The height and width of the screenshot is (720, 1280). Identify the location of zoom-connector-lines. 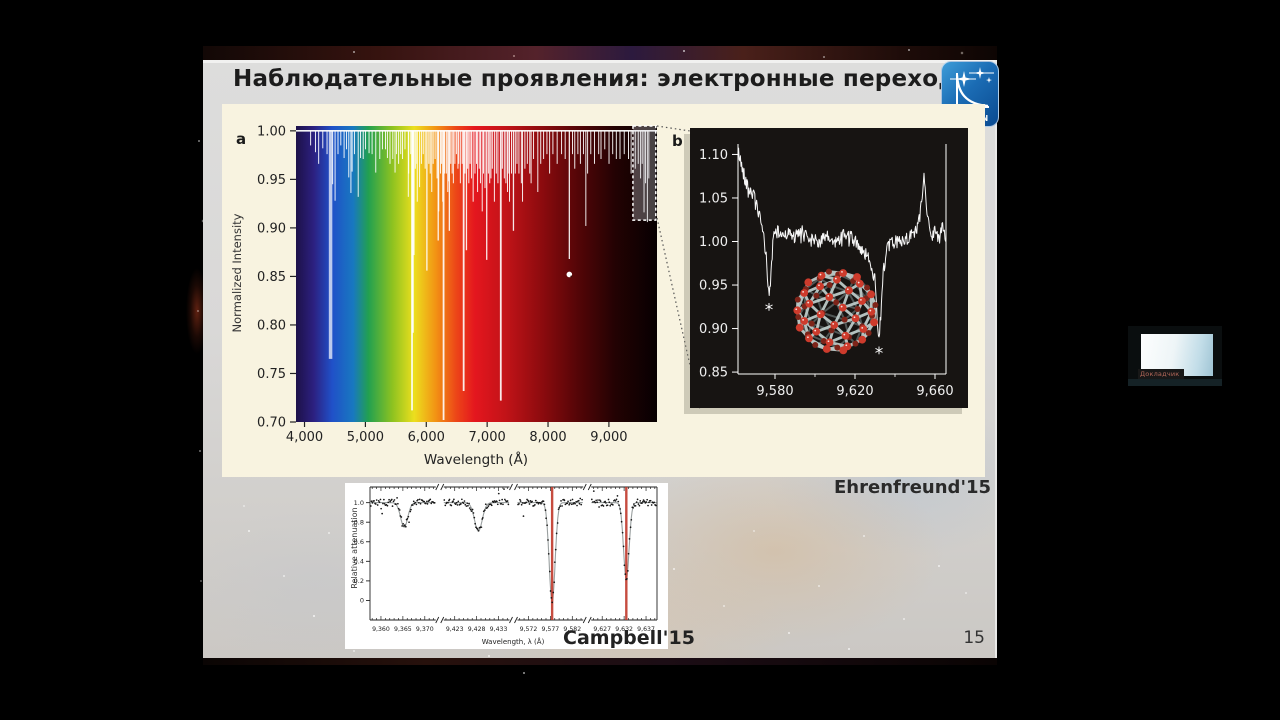
(678, 268).